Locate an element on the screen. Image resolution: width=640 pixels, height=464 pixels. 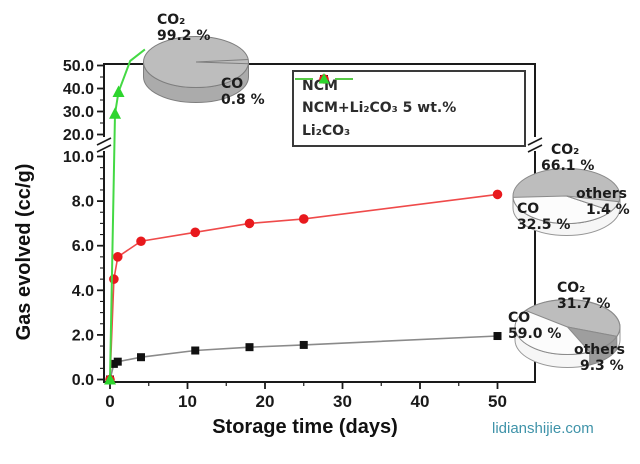
pie-ncm-li2co3 is located at coordinates (566, 202).